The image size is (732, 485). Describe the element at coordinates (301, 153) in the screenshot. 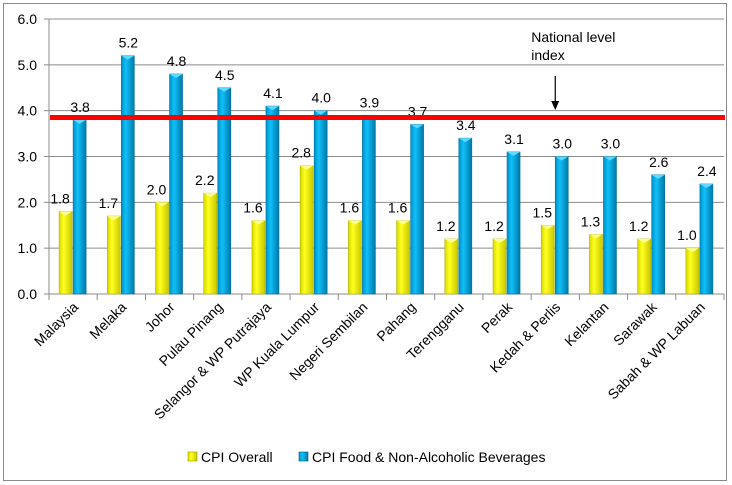

I see `data-label: 2.8` at that location.